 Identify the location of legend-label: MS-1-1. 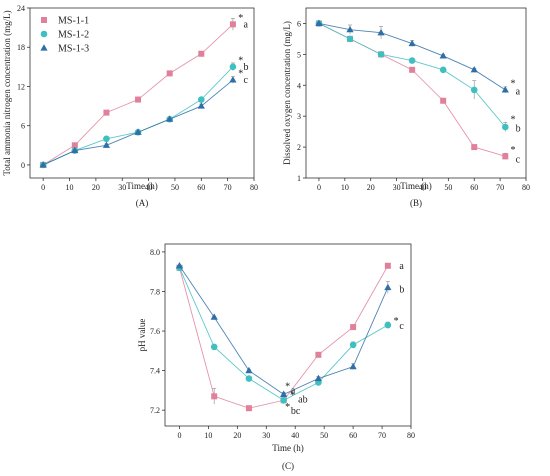
(73, 21).